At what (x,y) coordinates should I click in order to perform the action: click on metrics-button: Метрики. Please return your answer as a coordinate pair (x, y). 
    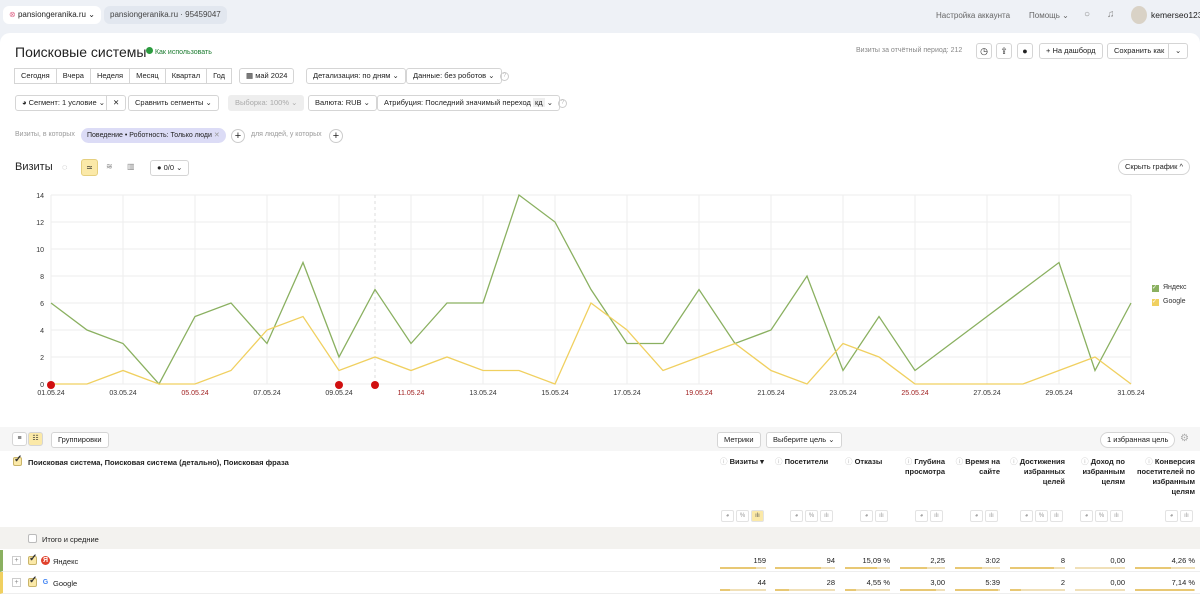
    Looking at the image, I should click on (739, 440).